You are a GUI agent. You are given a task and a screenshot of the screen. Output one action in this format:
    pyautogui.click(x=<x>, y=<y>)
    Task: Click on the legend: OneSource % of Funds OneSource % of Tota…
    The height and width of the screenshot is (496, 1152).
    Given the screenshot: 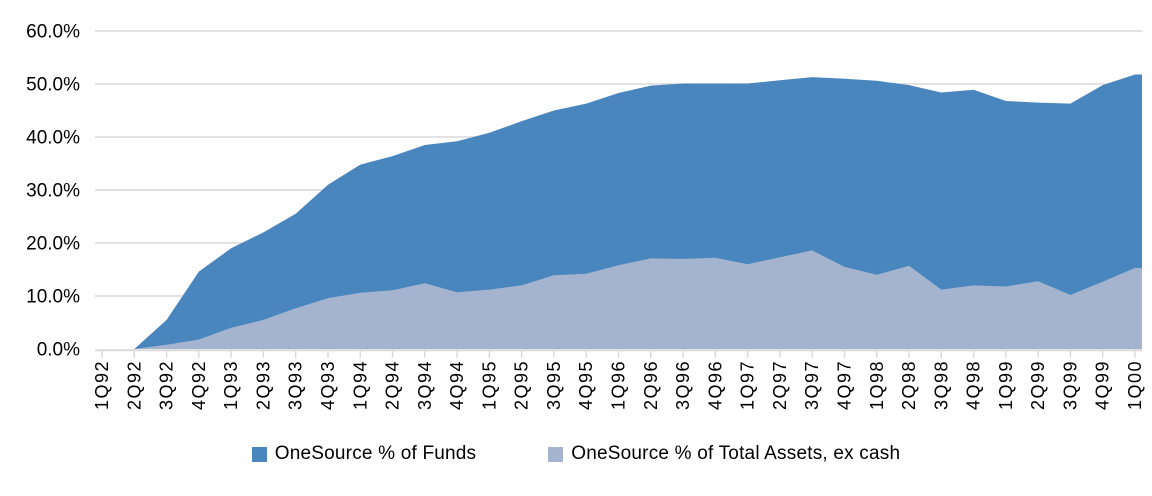 What is the action you would take?
    pyautogui.click(x=576, y=454)
    